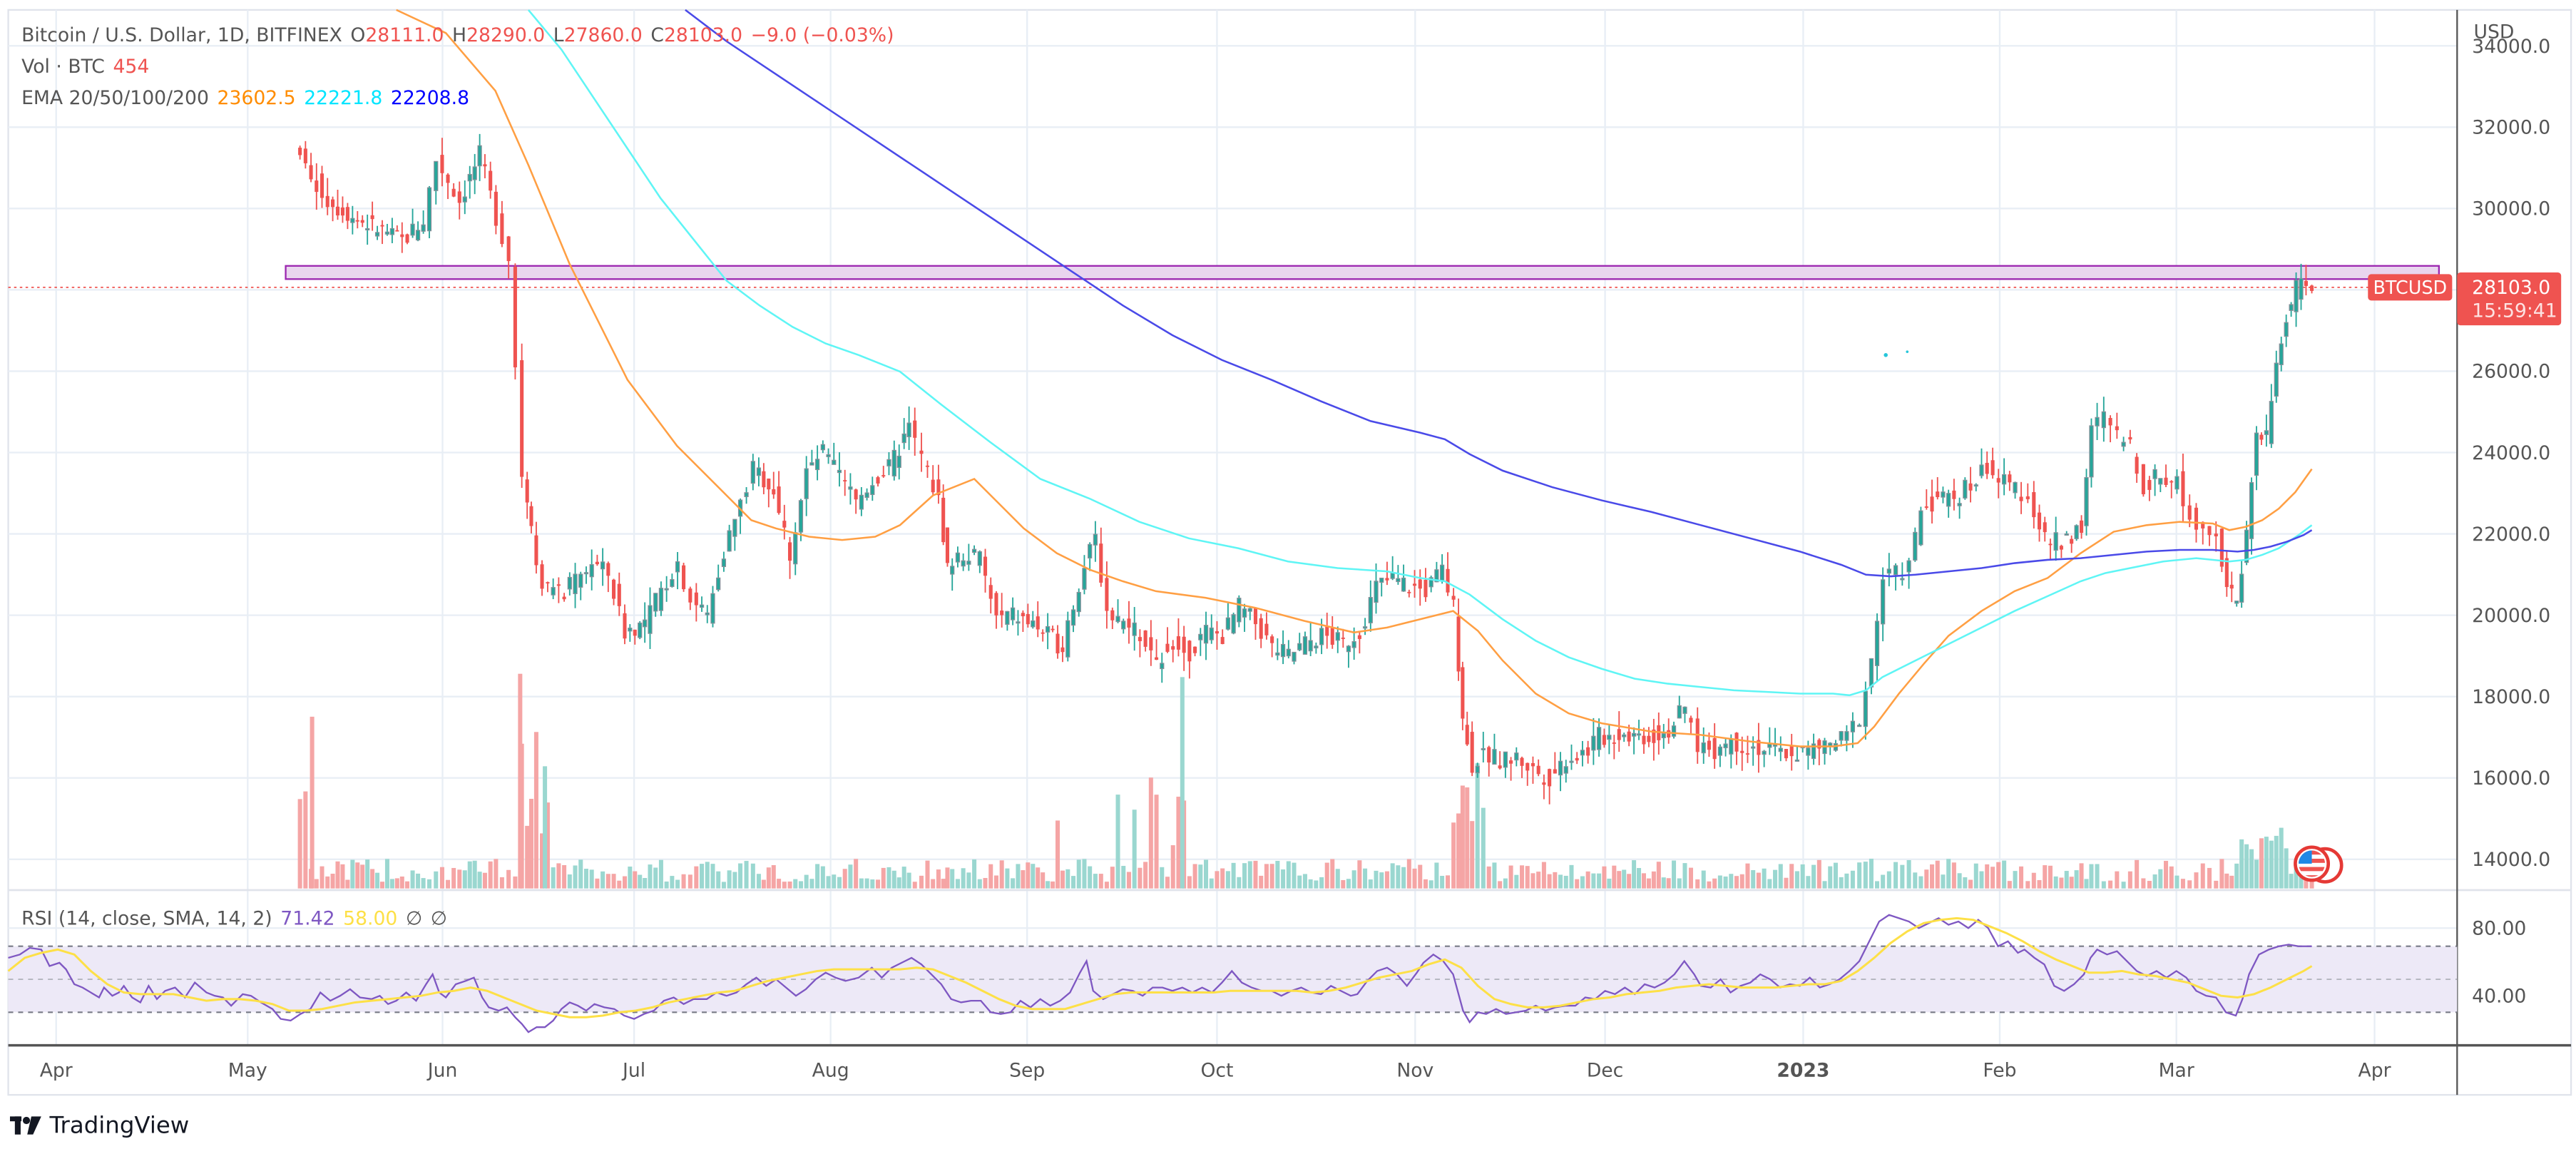 The height and width of the screenshot is (1154, 2576). Describe the element at coordinates (1606, 1071) in the screenshot. I see `time-label: Dec` at that location.